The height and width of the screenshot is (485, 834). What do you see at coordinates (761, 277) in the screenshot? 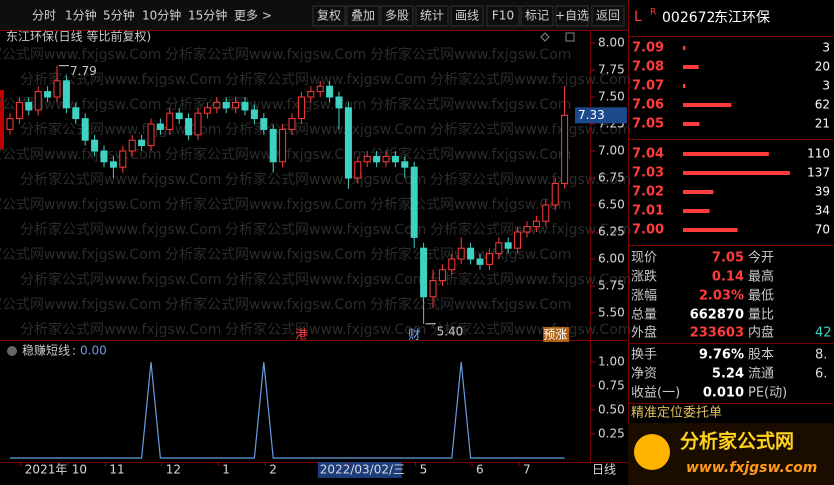
I see `field-label: 最高` at bounding box center [761, 277].